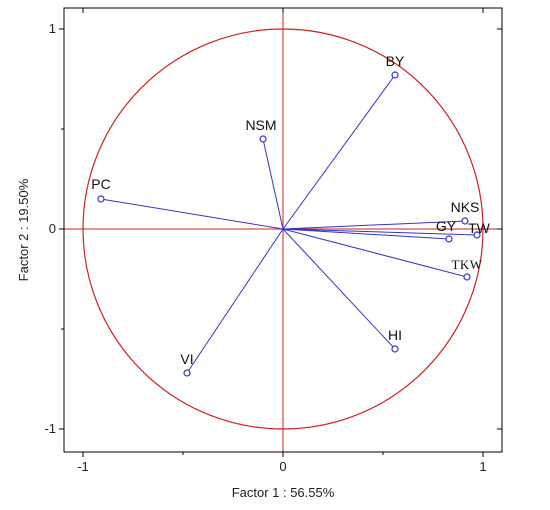 The width and height of the screenshot is (550, 510). Describe the element at coordinates (186, 359) in the screenshot. I see `label-vi: VI` at that location.